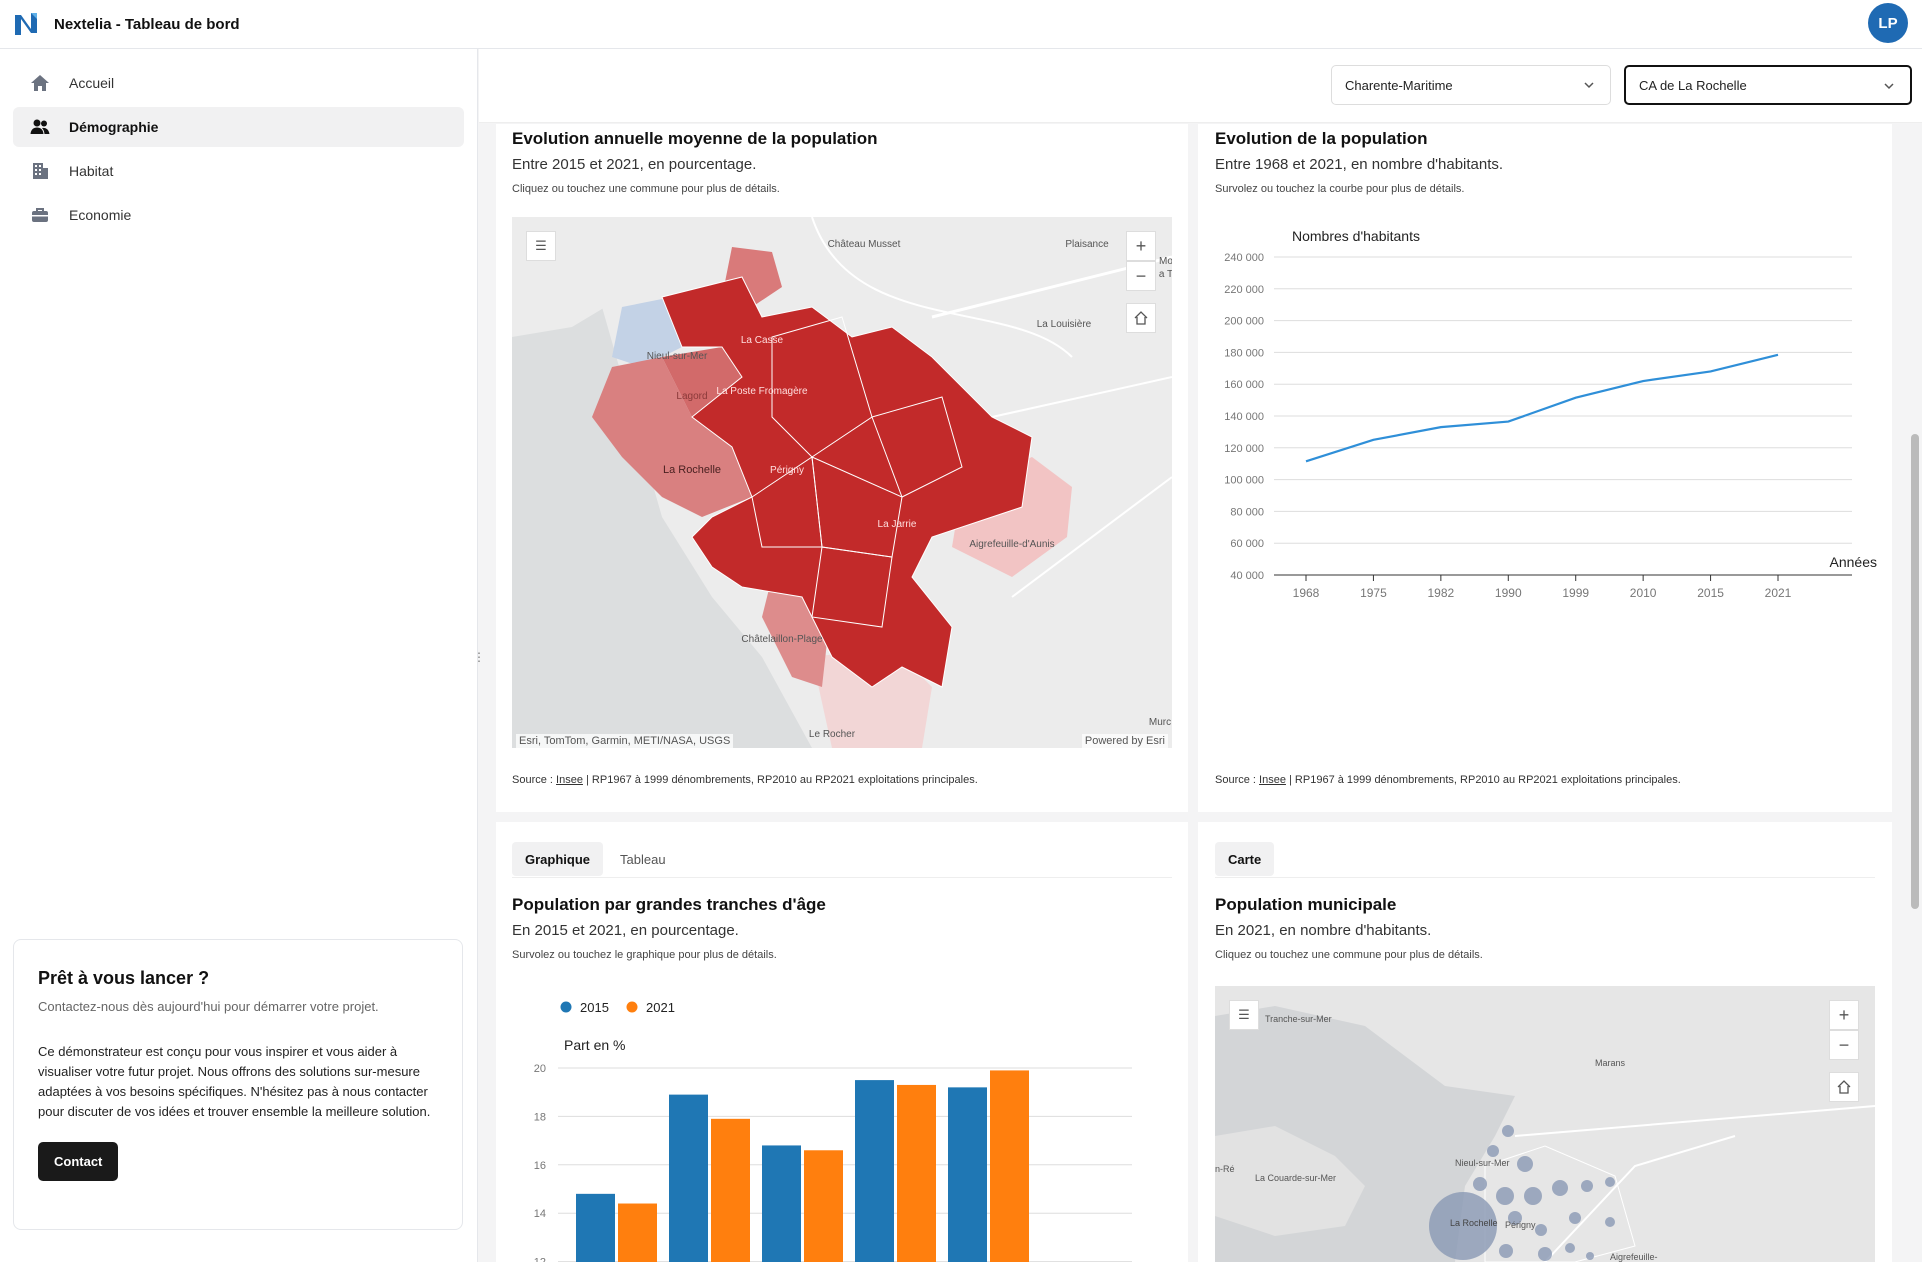 The width and height of the screenshot is (1922, 1262). Describe the element at coordinates (669, 904) in the screenshot. I see `card-title: Population par grandes tranches d'âge` at that location.